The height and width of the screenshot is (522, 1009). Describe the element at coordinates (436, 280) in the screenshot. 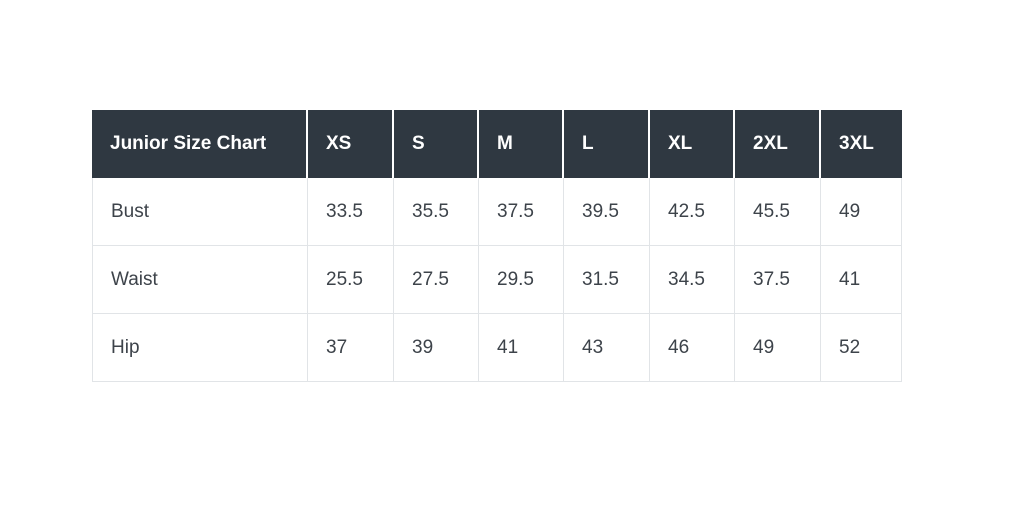

I see `cell-value: 27.5` at that location.